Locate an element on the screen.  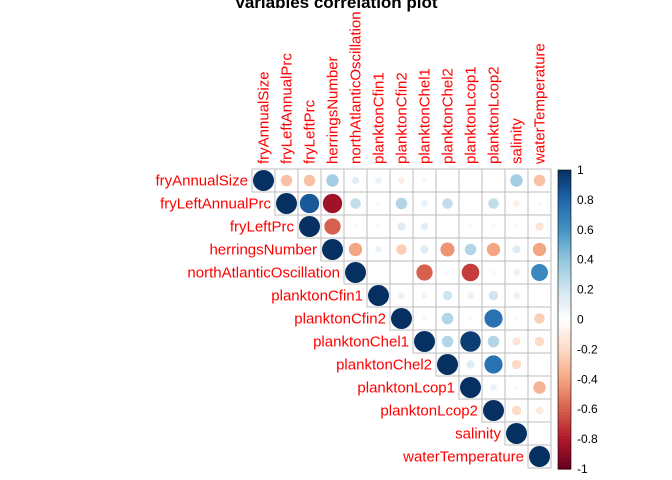
corr-circle-plankton-cfin1-plankton-cfin1 is located at coordinates (378, 295).